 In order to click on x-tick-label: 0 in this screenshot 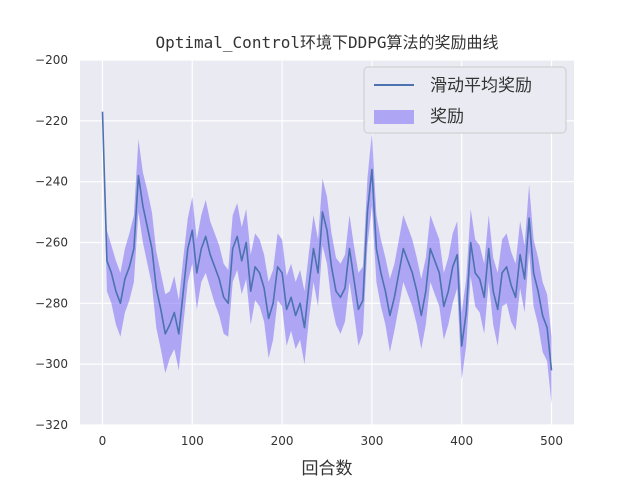, I will do `click(103, 441)`.